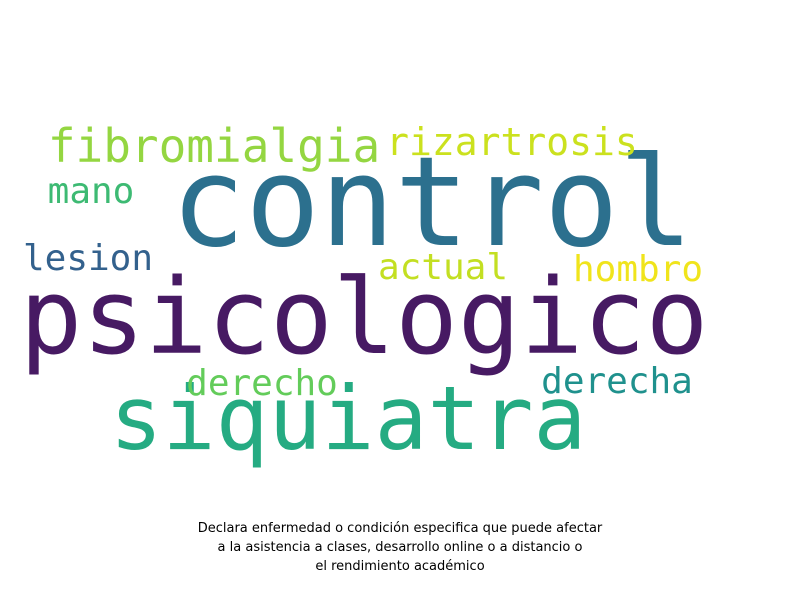 This screenshot has height=600, width=800. What do you see at coordinates (443, 267) in the screenshot?
I see `word-actual: actual` at bounding box center [443, 267].